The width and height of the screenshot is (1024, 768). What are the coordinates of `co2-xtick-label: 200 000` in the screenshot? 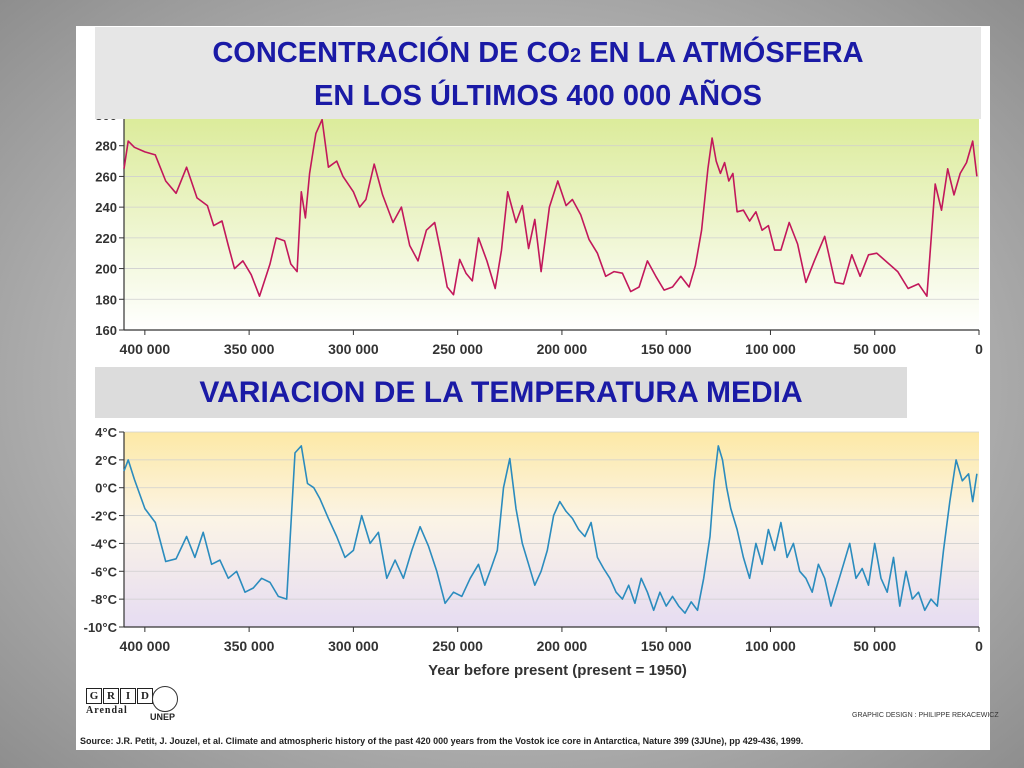 It's located at (562, 349).